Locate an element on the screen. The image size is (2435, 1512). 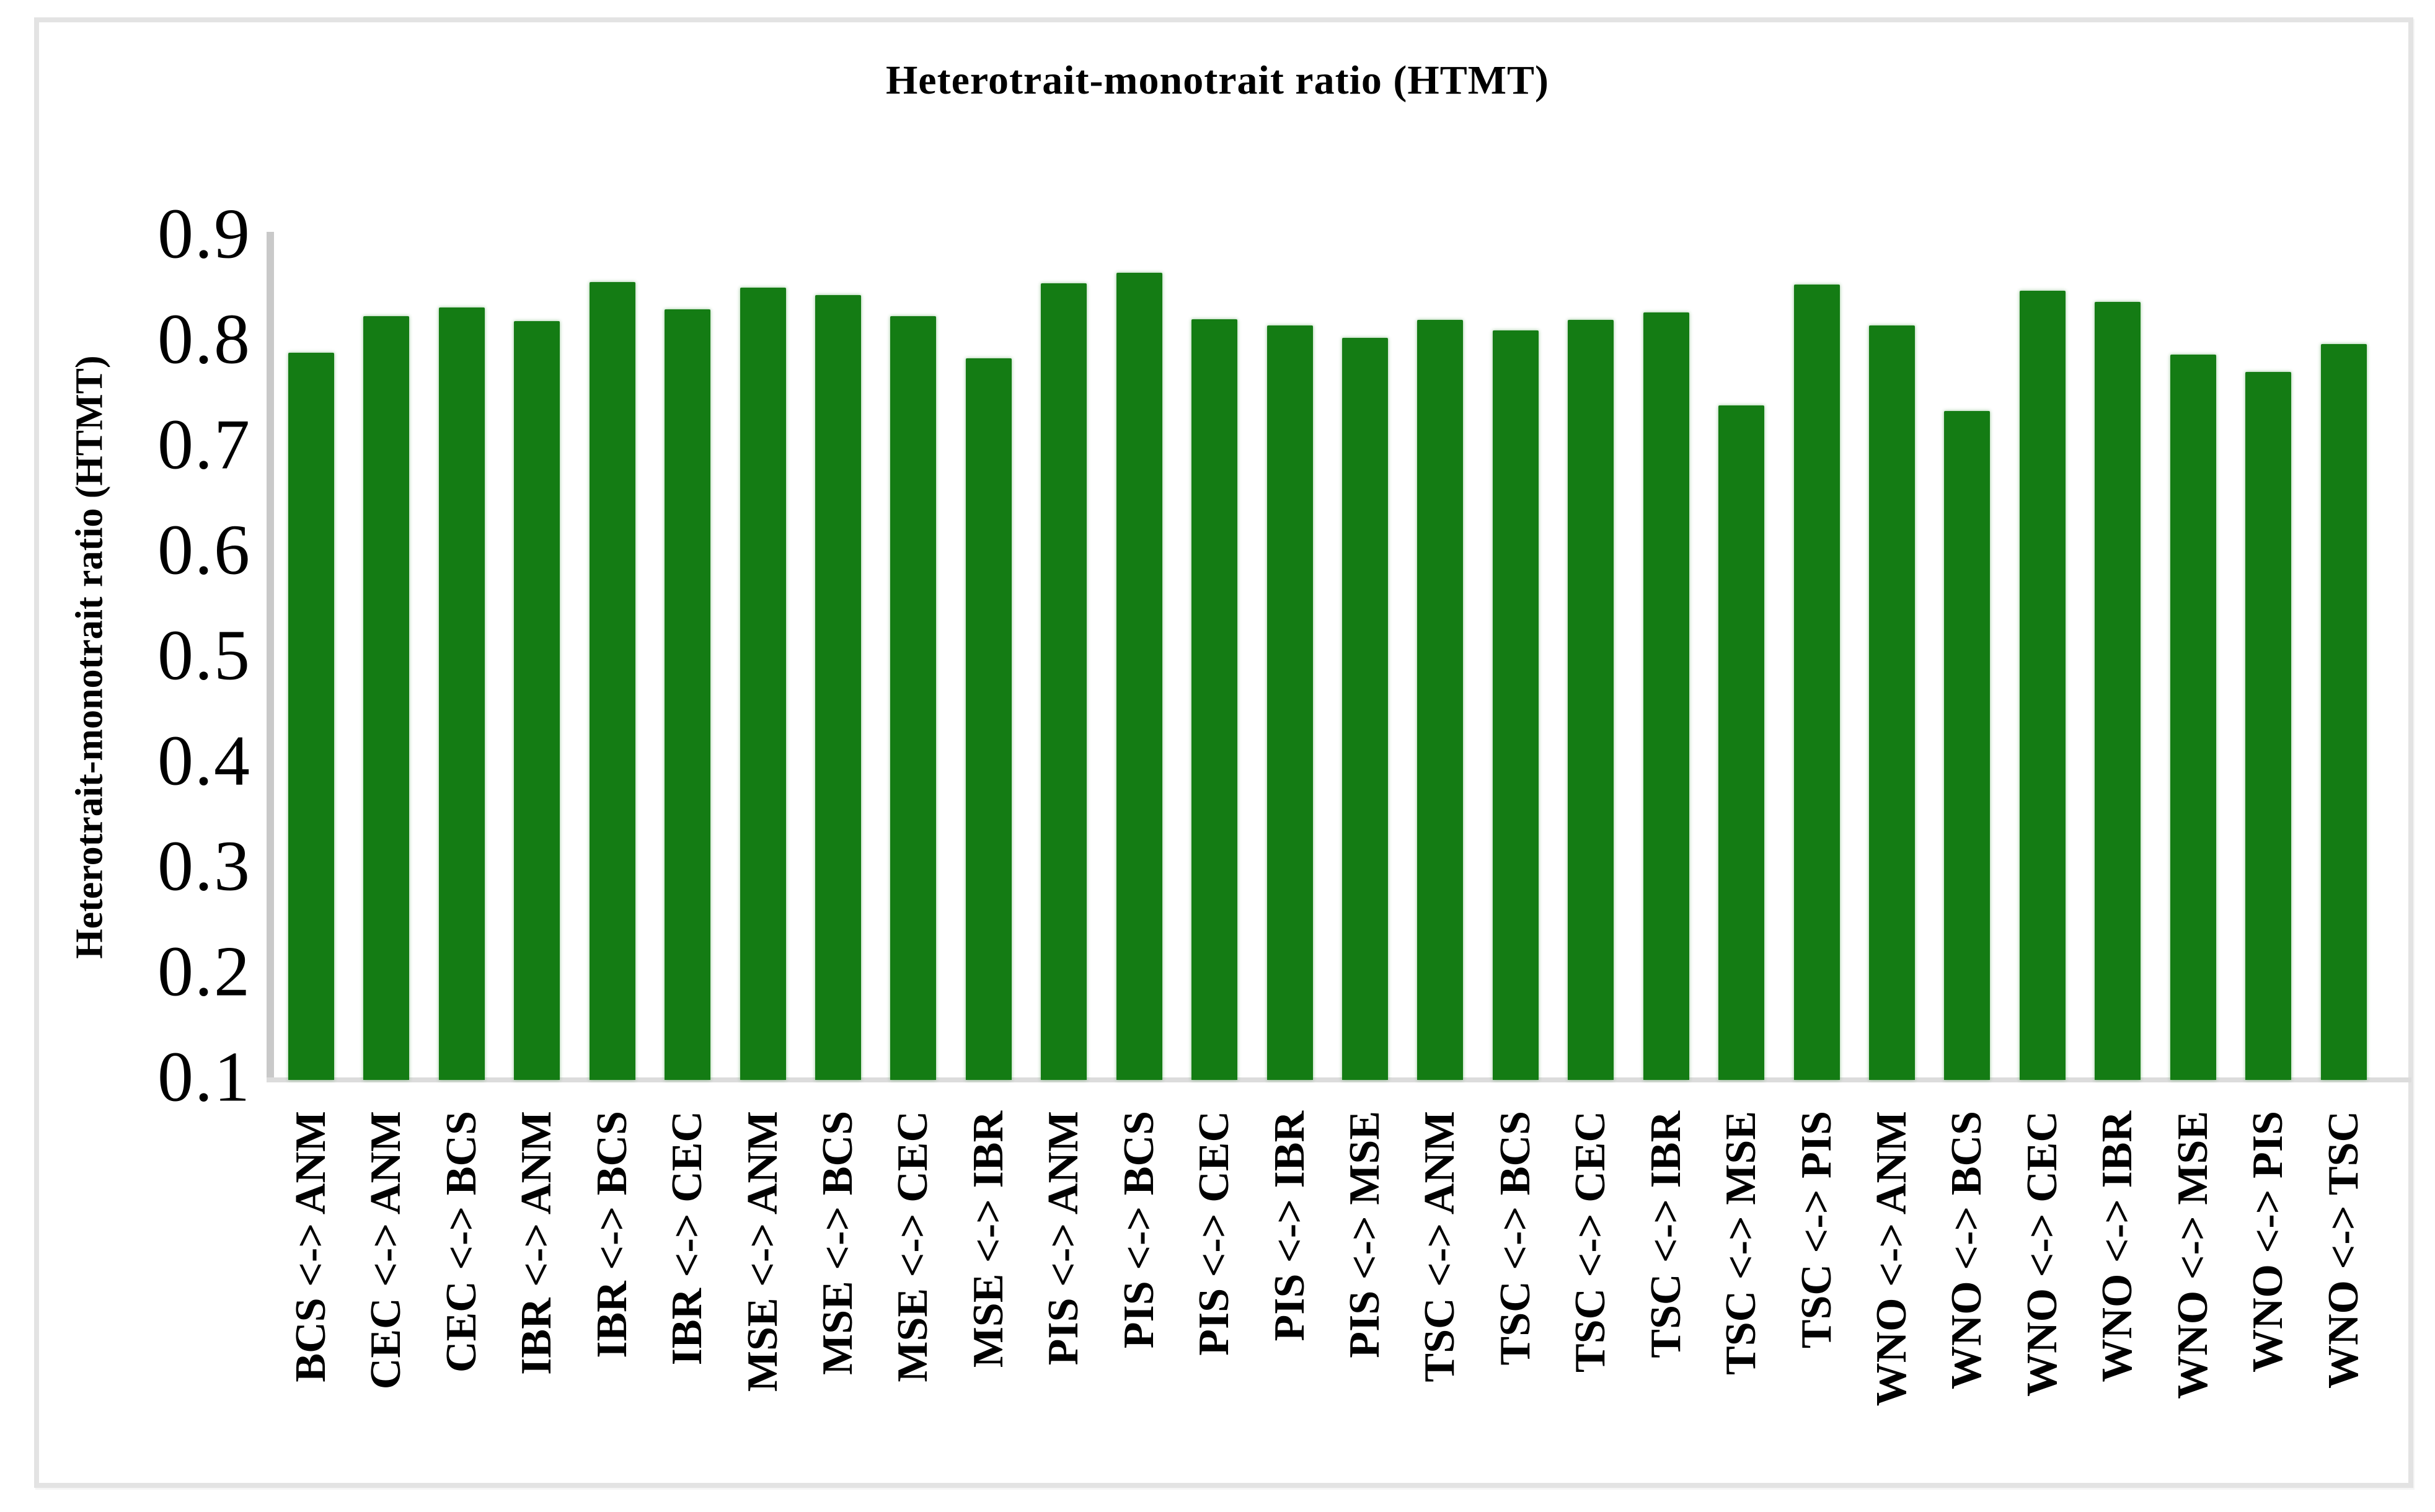
bar-PIS <-> IBR is located at coordinates (1289, 703).